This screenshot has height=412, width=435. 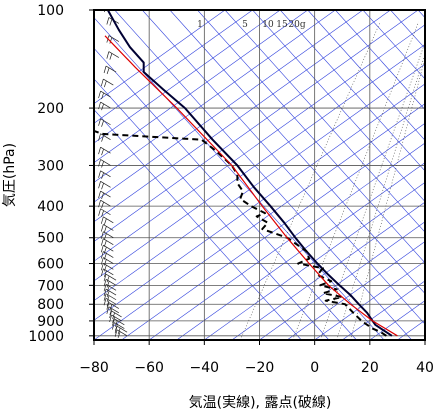 What do you see at coordinates (50, 265) in the screenshot?
I see `y-tick-label: 600` at bounding box center [50, 265].